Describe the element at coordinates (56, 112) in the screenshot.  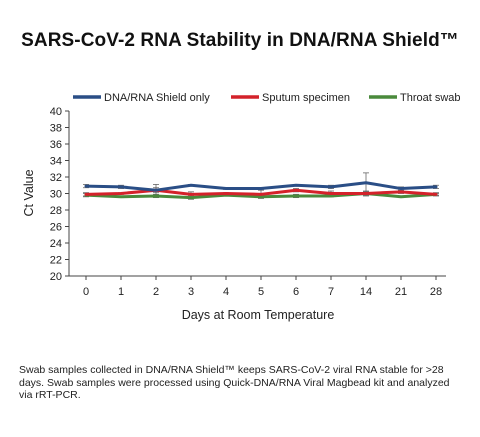
I see `y-tick-label: 40` at that location.